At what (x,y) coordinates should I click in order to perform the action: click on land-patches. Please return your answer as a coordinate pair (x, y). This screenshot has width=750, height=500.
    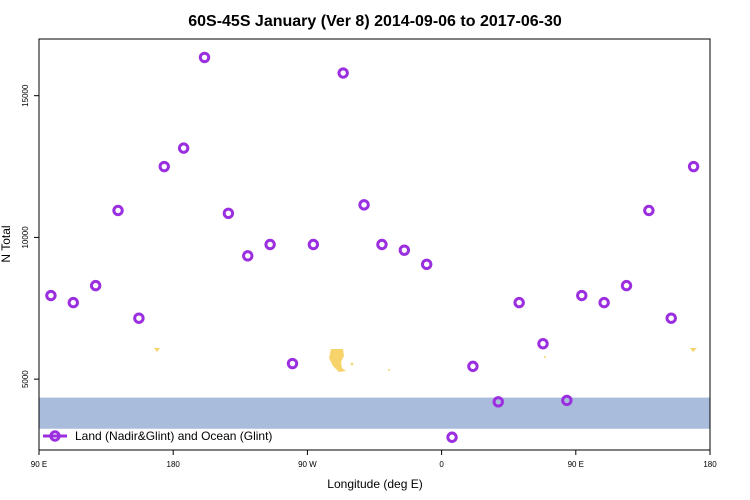
    Looking at the image, I should click on (425, 360).